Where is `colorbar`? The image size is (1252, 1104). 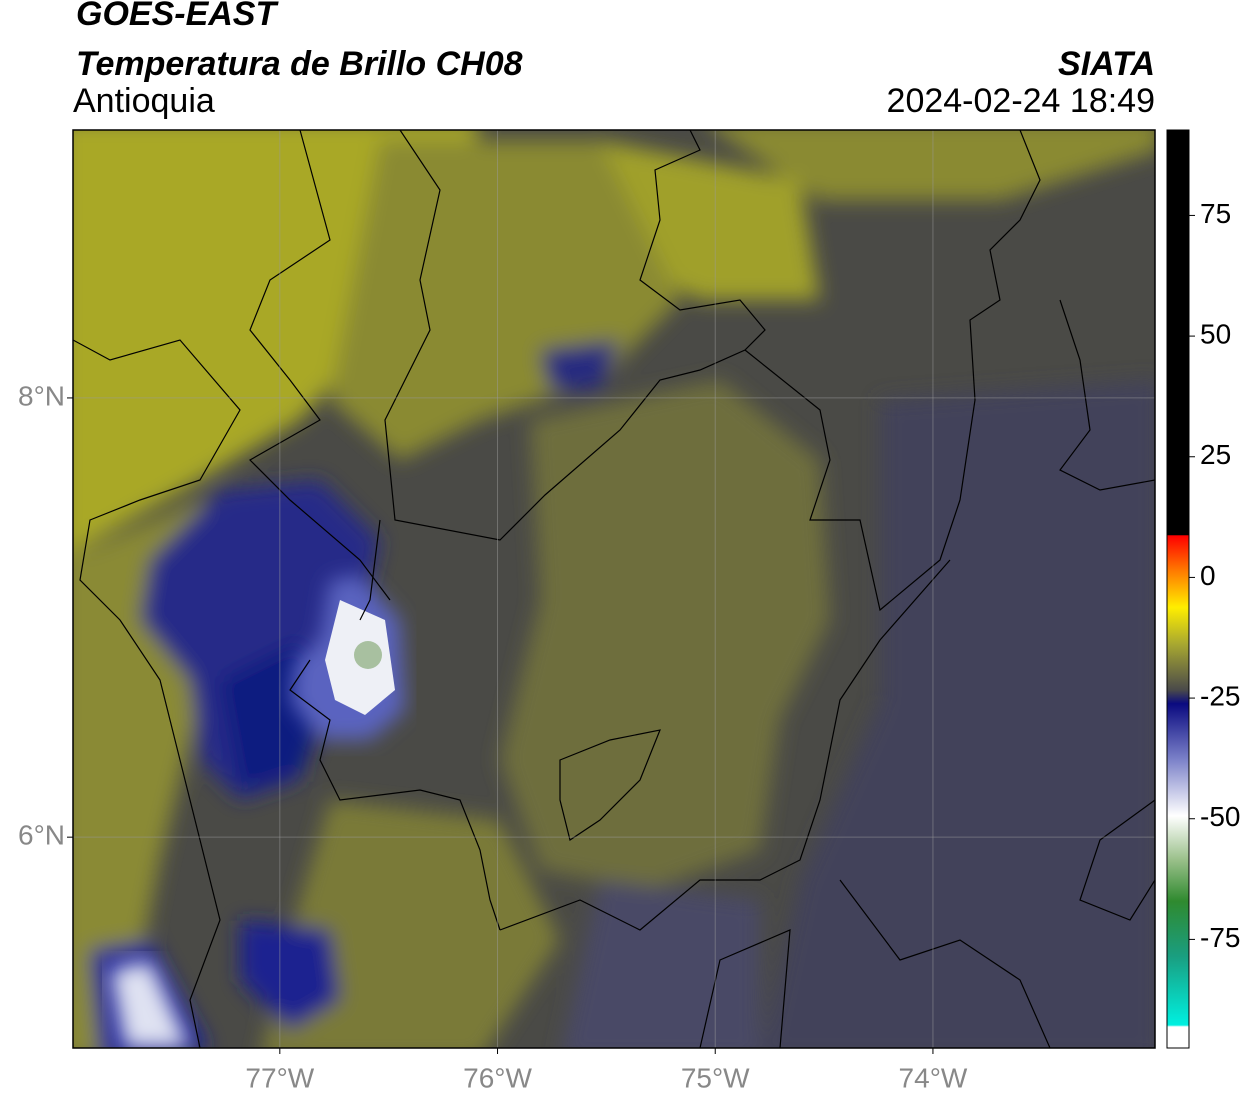
colorbar is located at coordinates (1178, 589).